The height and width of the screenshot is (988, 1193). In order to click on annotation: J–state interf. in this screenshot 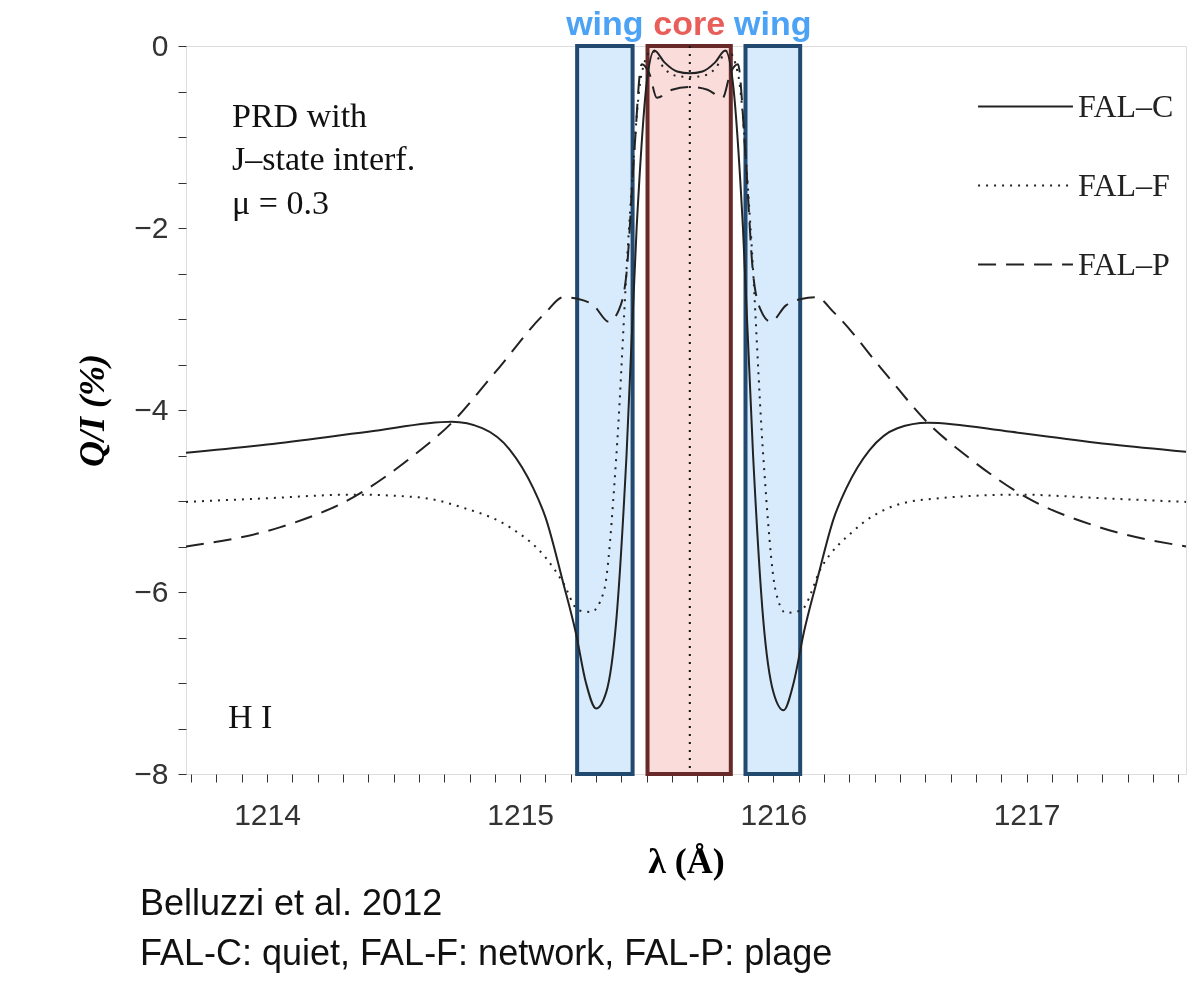, I will do `click(324, 158)`.